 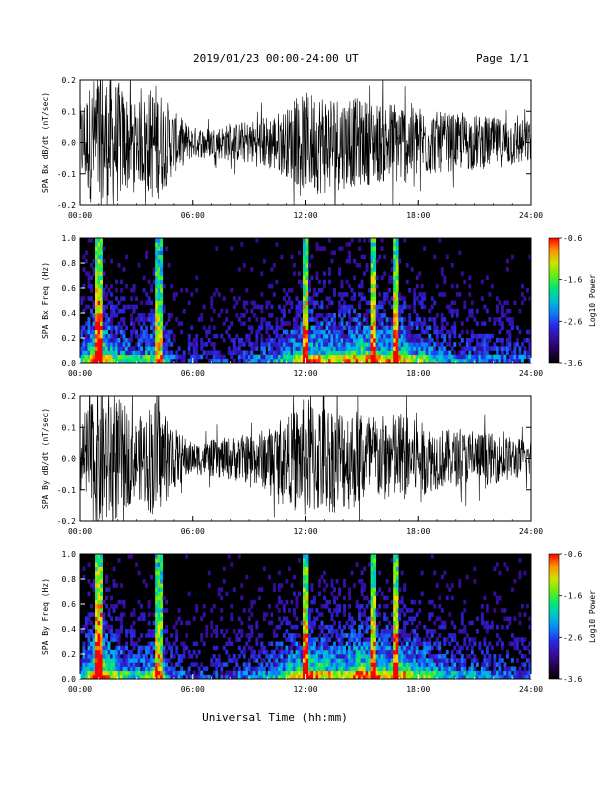 I want to click on y-axis-label: SPA Bx Freq (Hz), so click(x=45, y=300).